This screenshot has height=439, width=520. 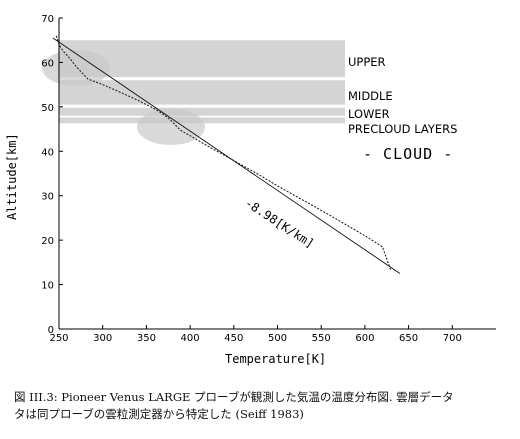 What do you see at coordinates (367, 62) in the screenshot?
I see `layer-label: UPPER` at bounding box center [367, 62].